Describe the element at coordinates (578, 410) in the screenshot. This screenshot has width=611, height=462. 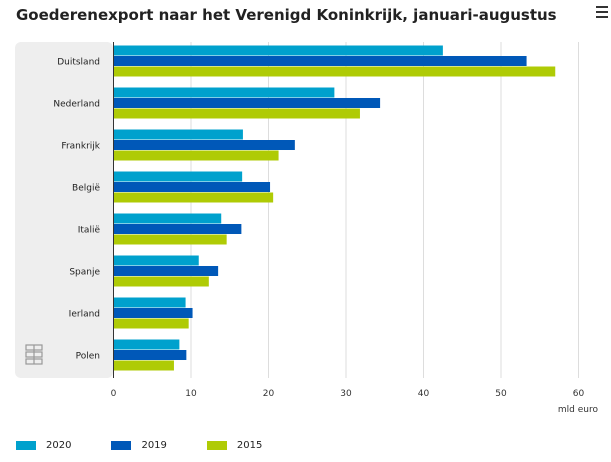
I see `x-axis-unit: mld euro` at that location.